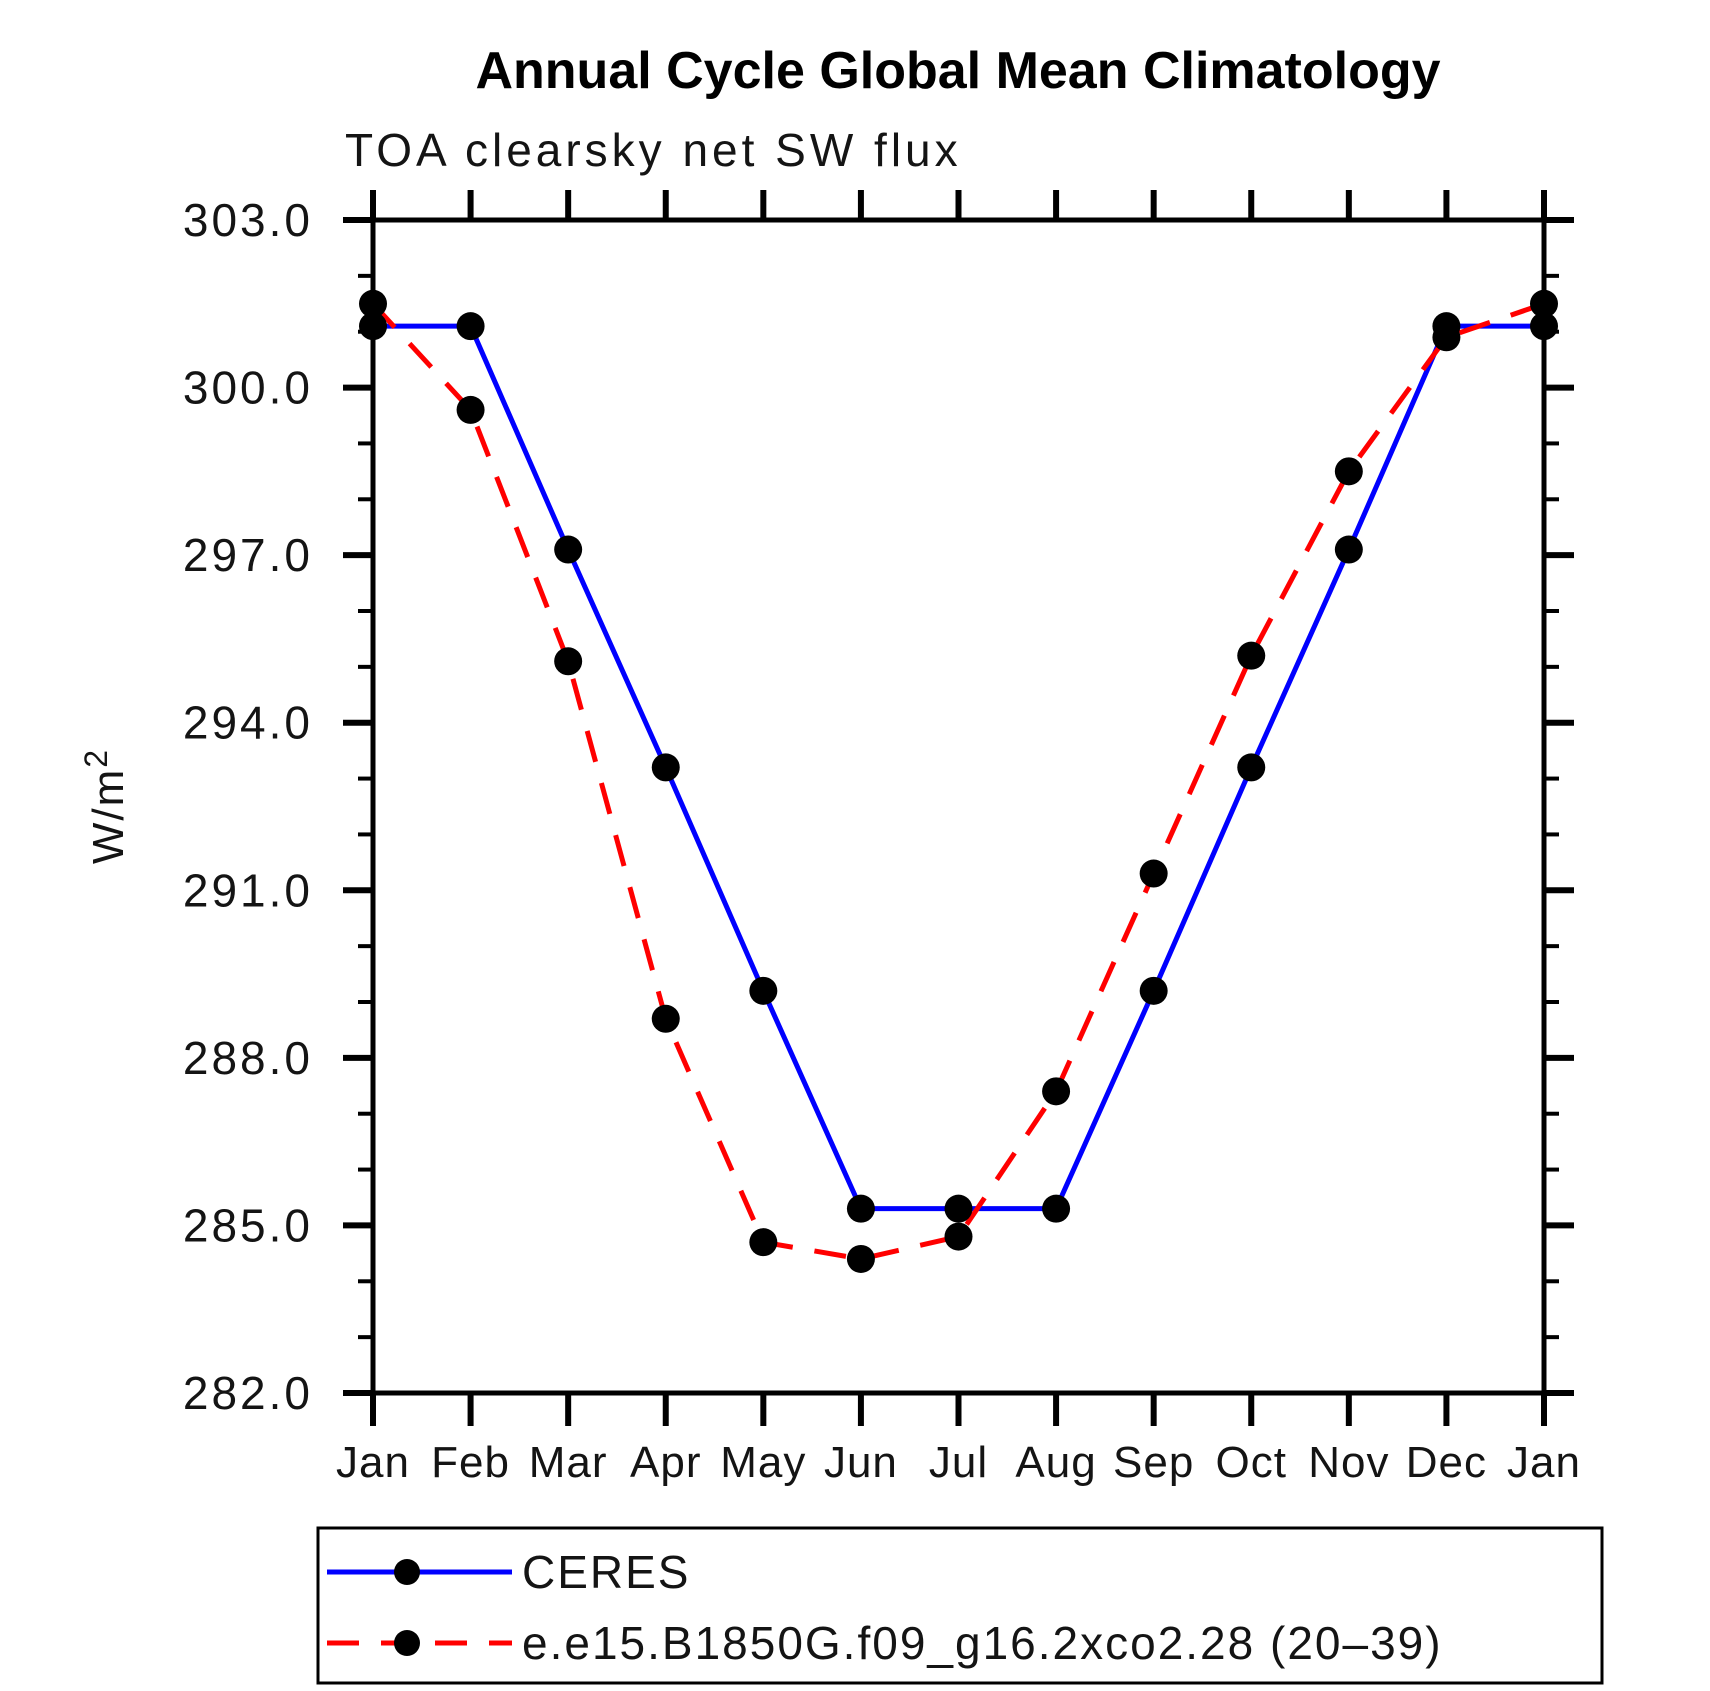  I want to click on month-label: Sep, so click(1153, 1462).